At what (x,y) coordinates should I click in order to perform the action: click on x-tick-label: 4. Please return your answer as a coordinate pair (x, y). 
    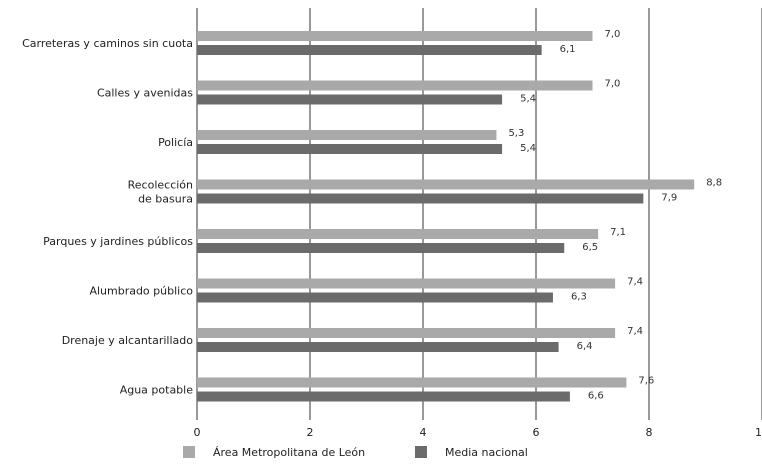
    Looking at the image, I should click on (423, 432).